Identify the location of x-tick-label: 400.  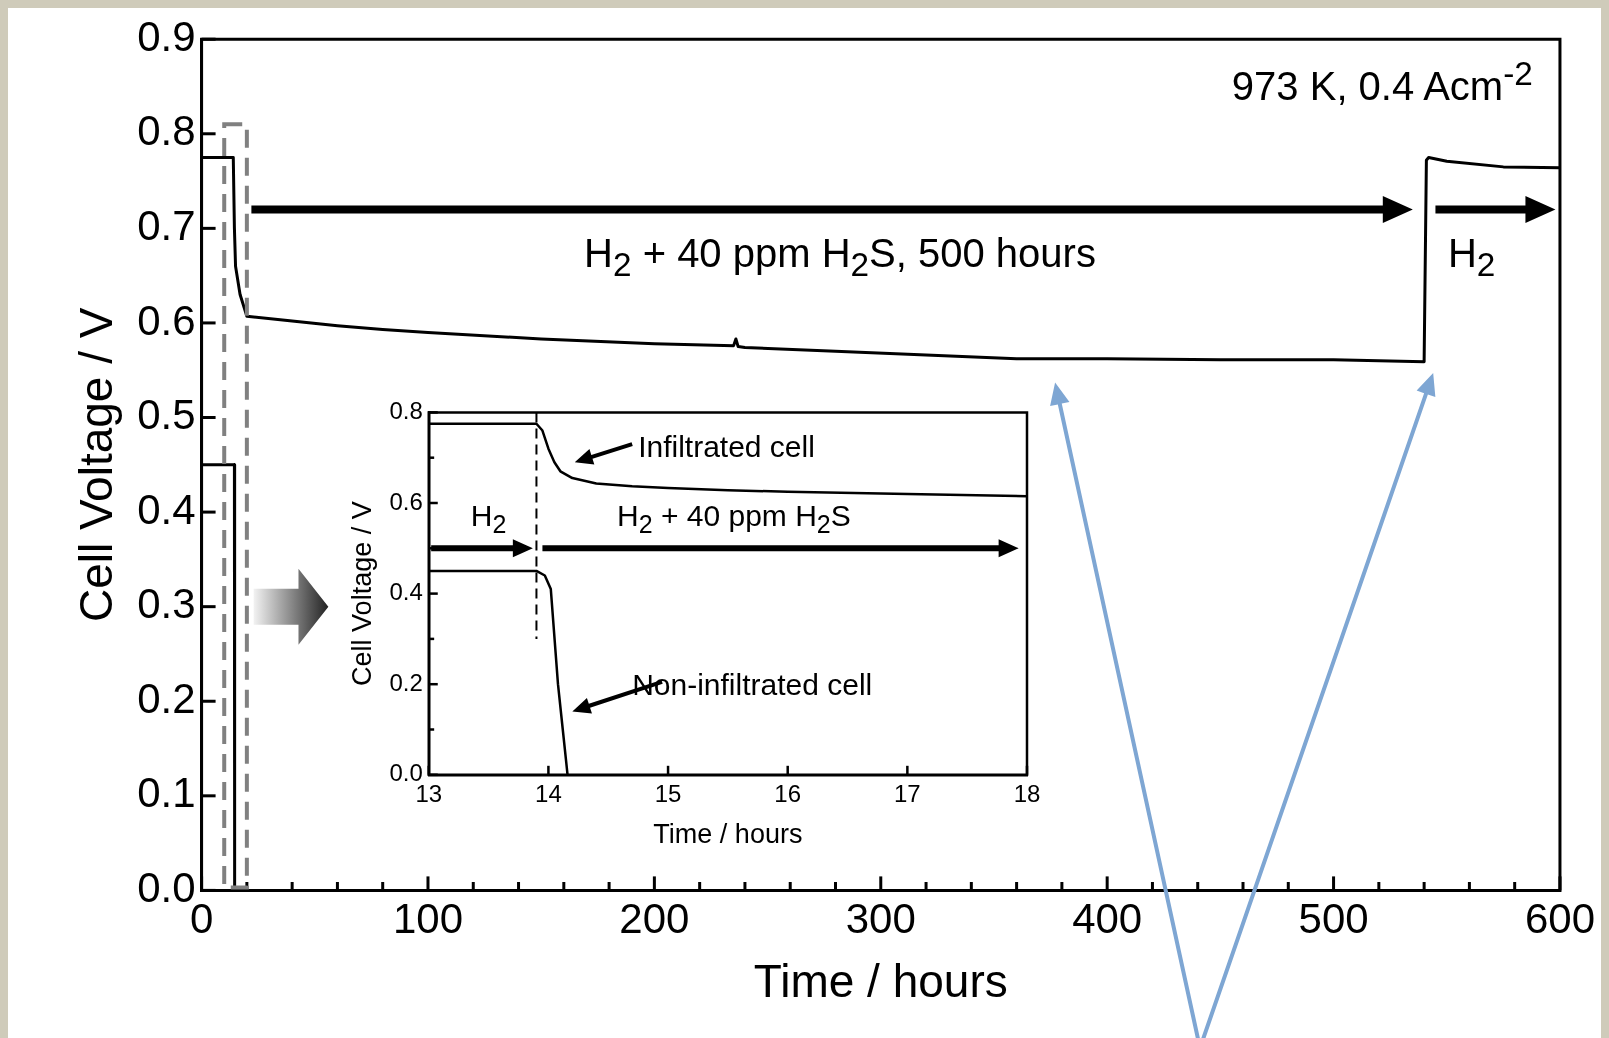
(1107, 919).